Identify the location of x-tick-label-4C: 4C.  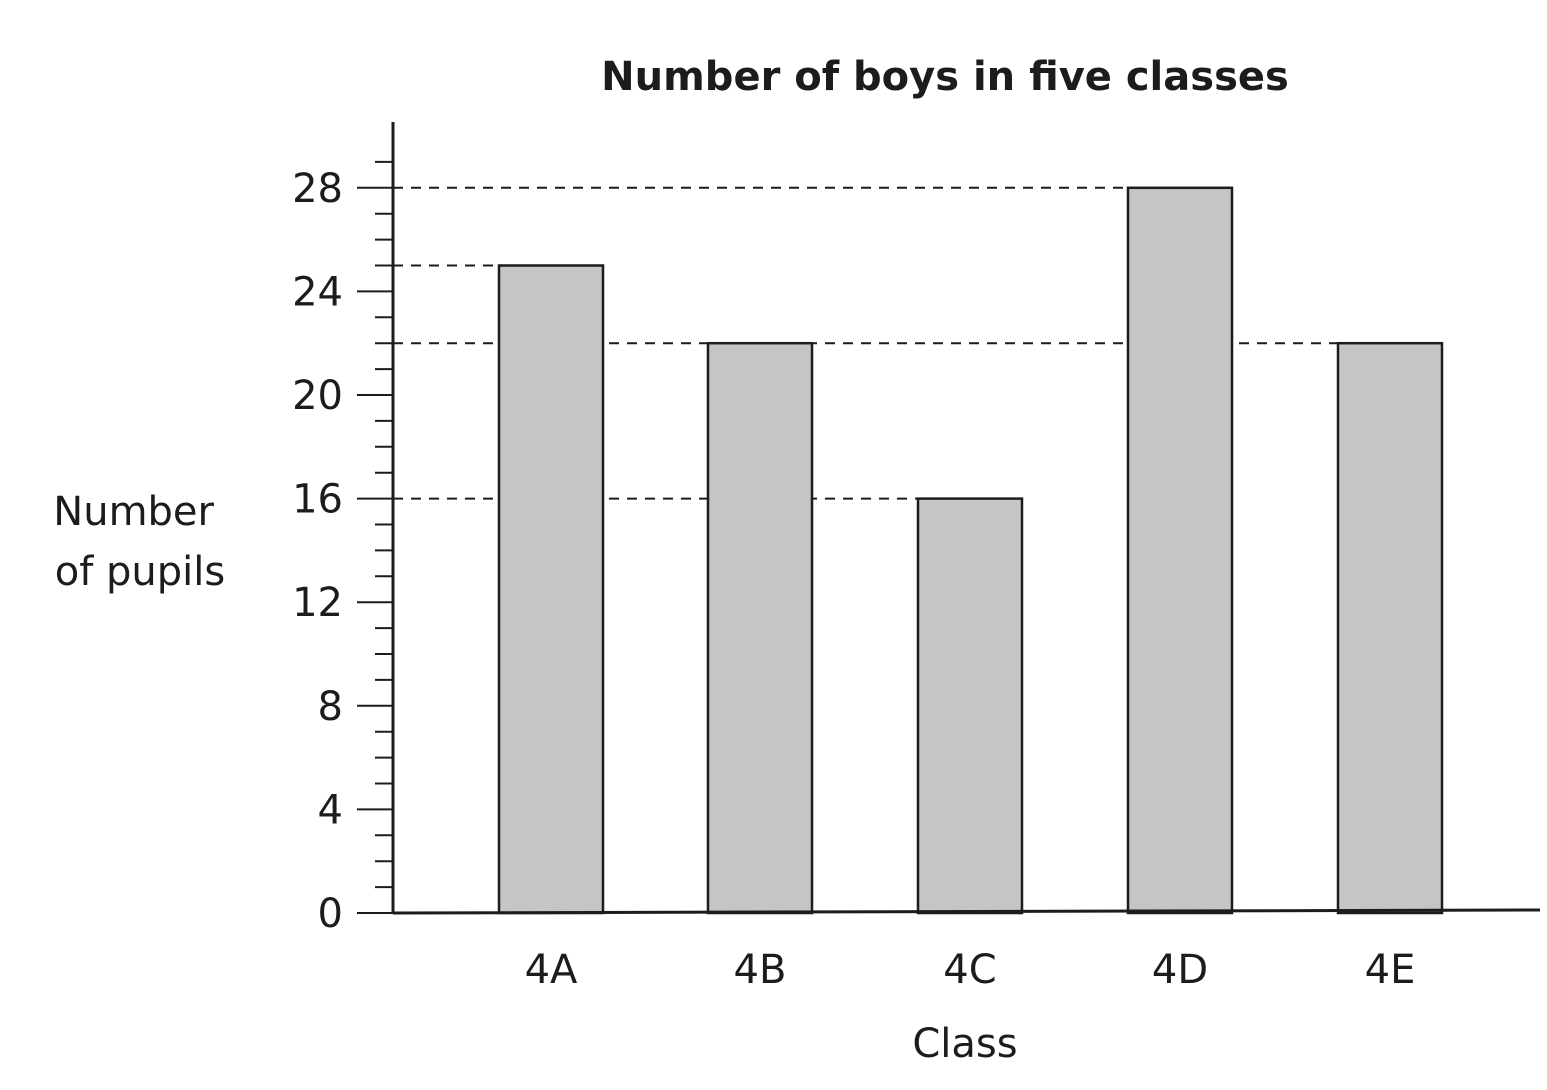
(969, 970).